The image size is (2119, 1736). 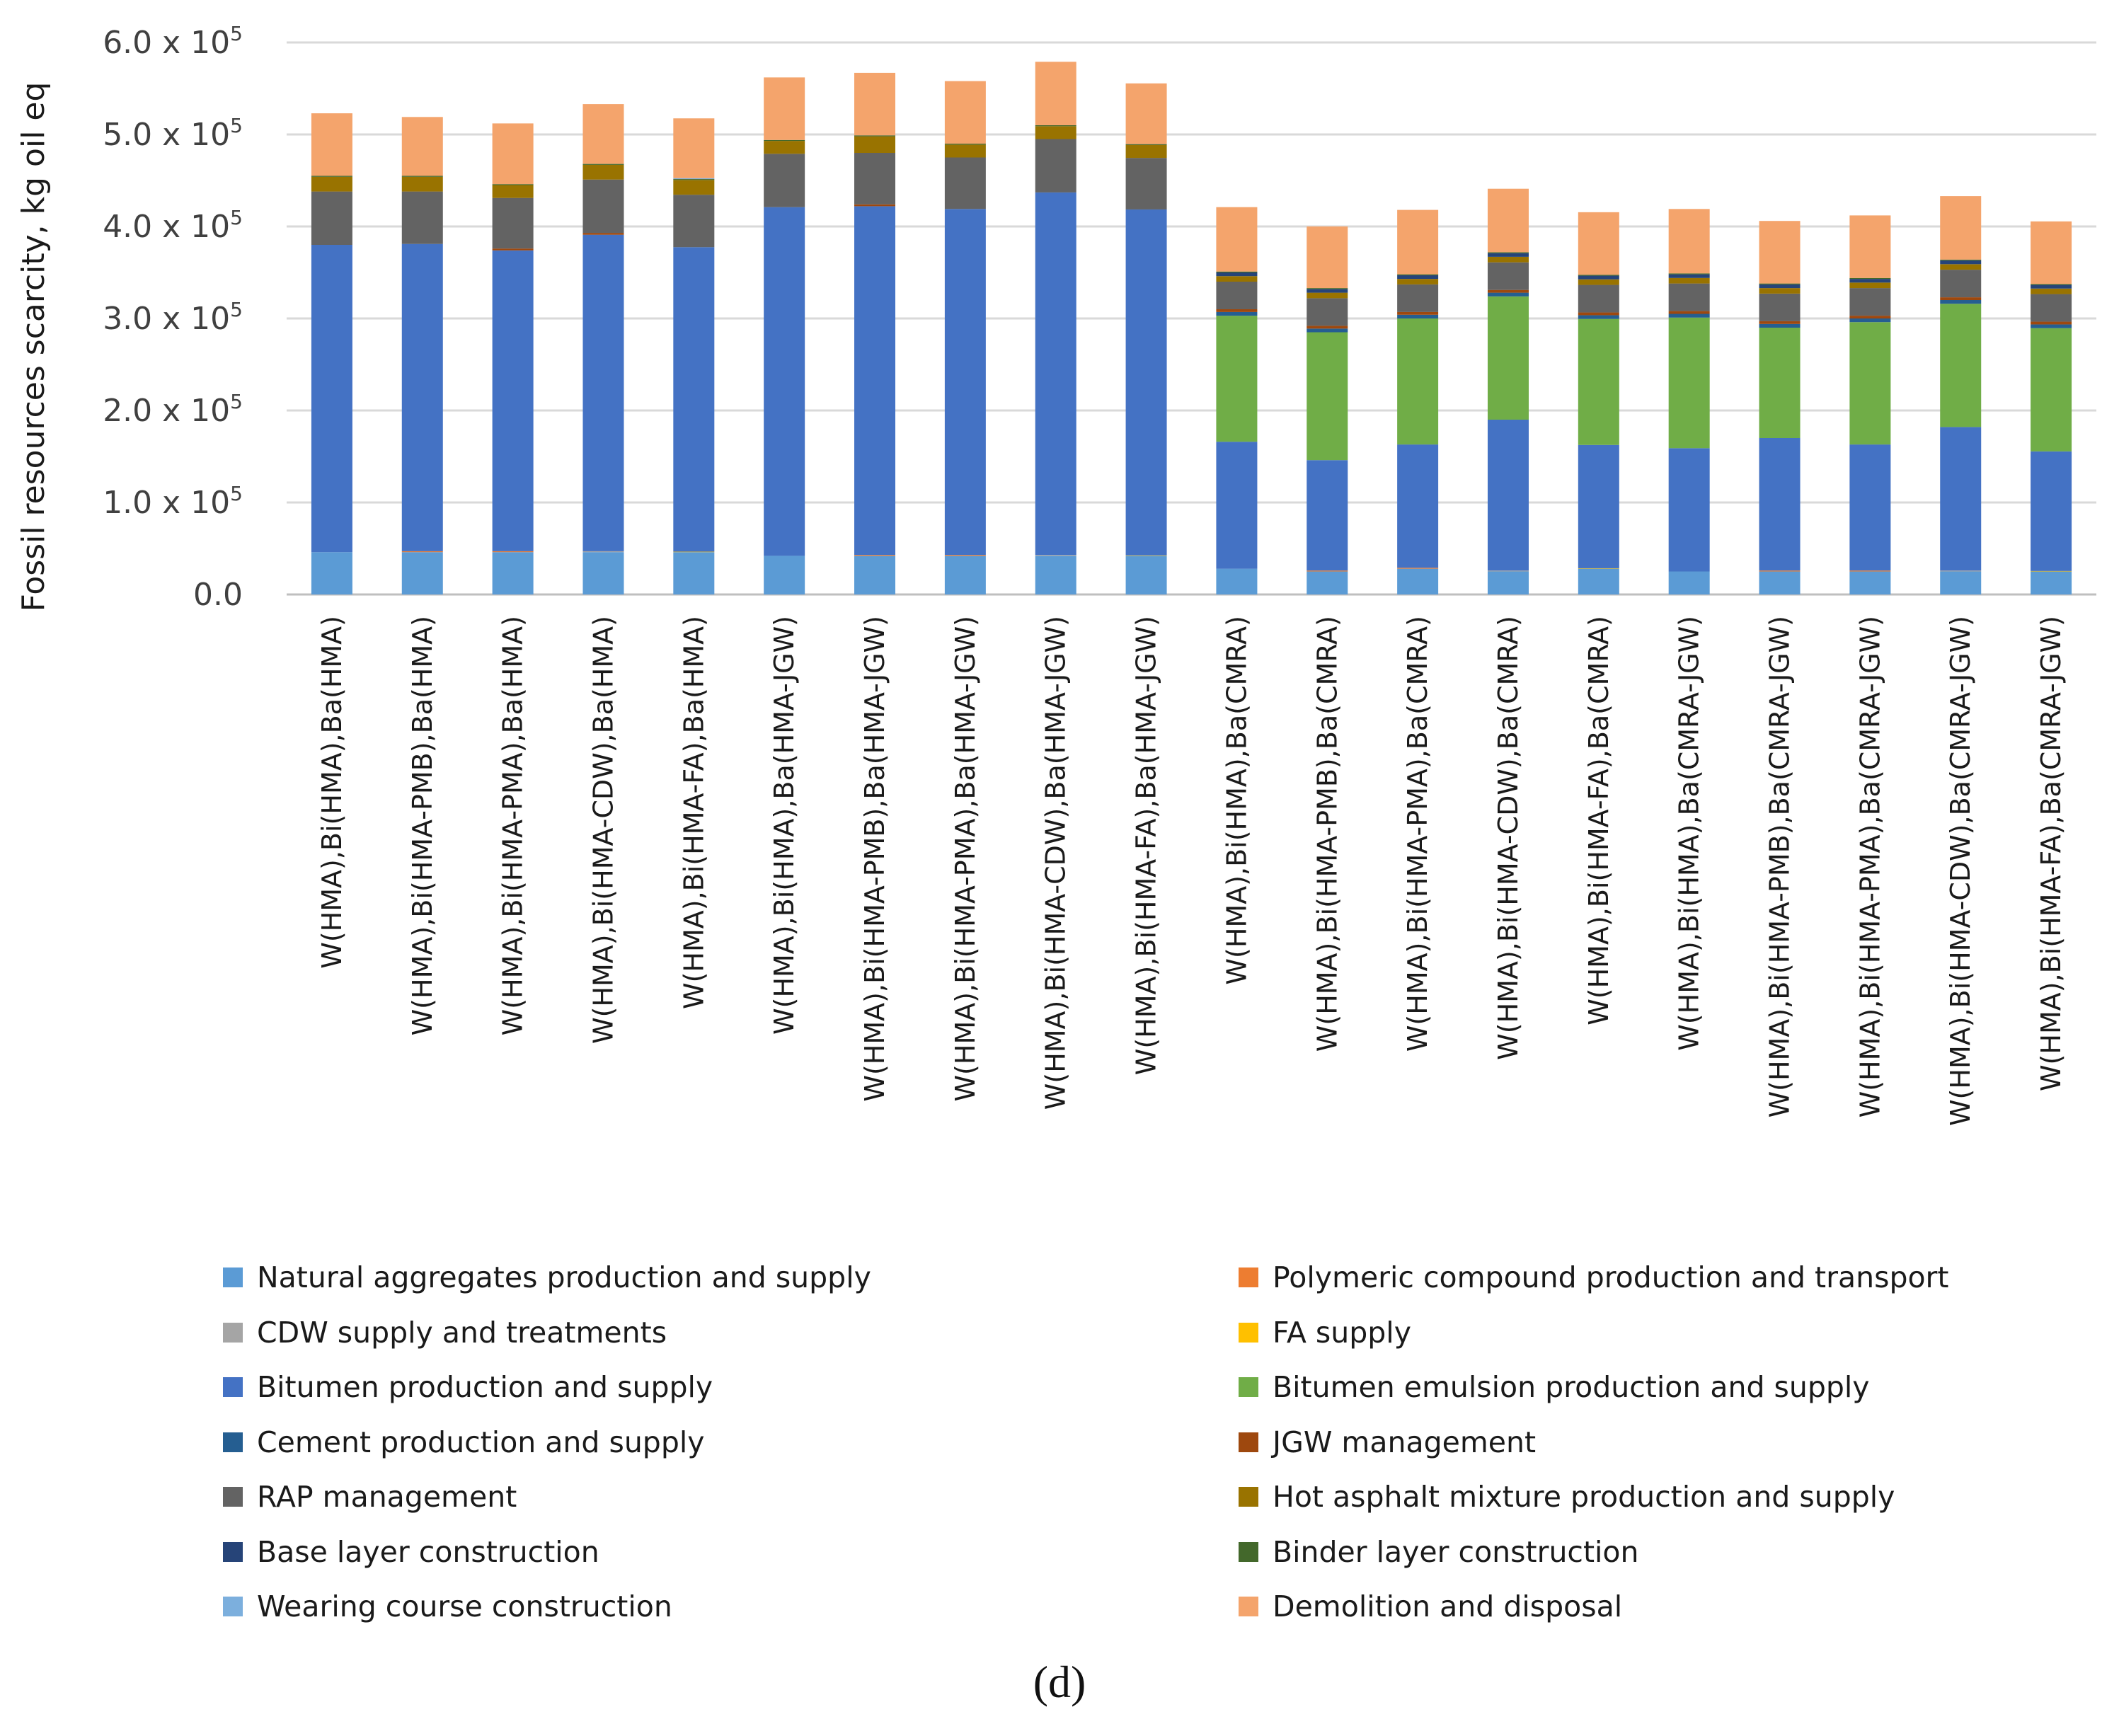 I want to click on legend-item: Bitumen production and supply, so click(x=468, y=1387).